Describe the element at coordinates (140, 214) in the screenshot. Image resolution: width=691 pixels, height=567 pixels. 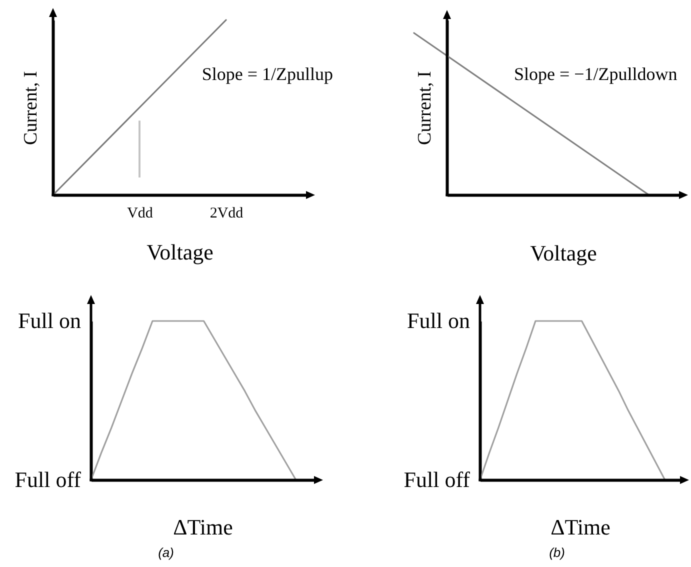
I see `x-tick-label: Vdd` at that location.